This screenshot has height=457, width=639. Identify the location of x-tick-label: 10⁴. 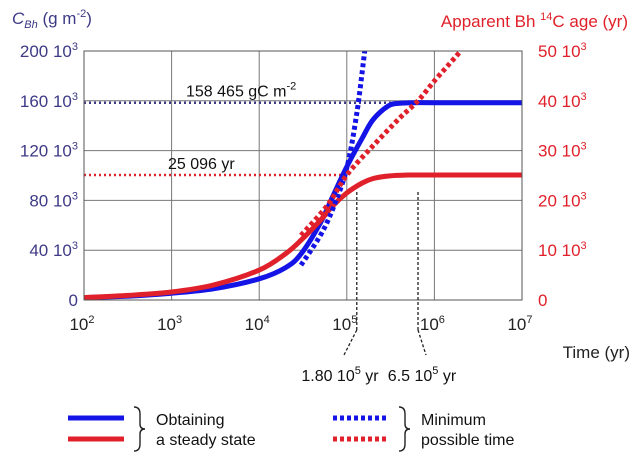
(257, 324).